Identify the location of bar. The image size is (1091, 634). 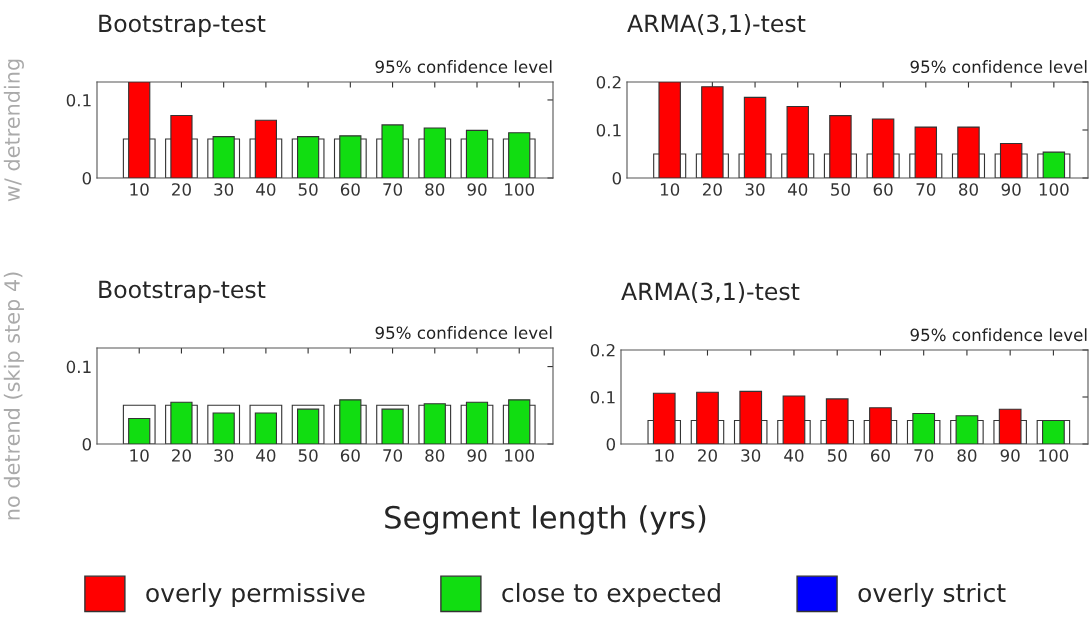
(477, 153).